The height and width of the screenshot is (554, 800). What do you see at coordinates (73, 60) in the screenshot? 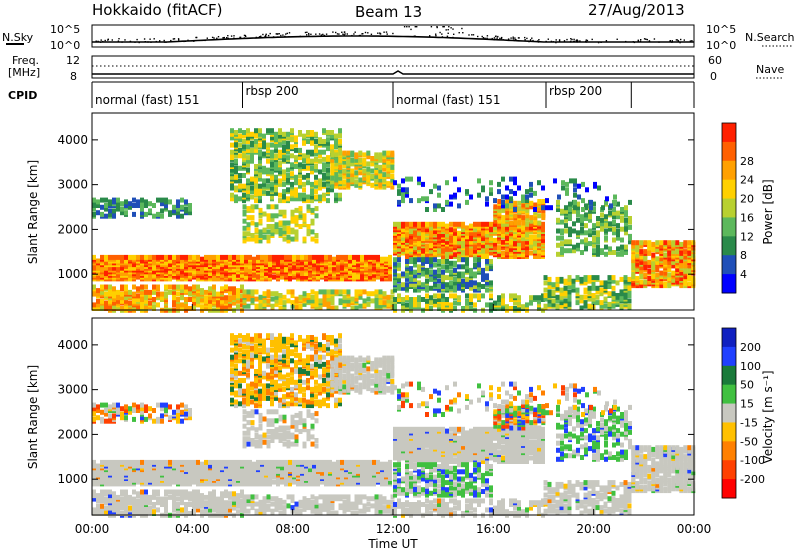
I see `freq-left-tick-top: 12` at bounding box center [73, 60].